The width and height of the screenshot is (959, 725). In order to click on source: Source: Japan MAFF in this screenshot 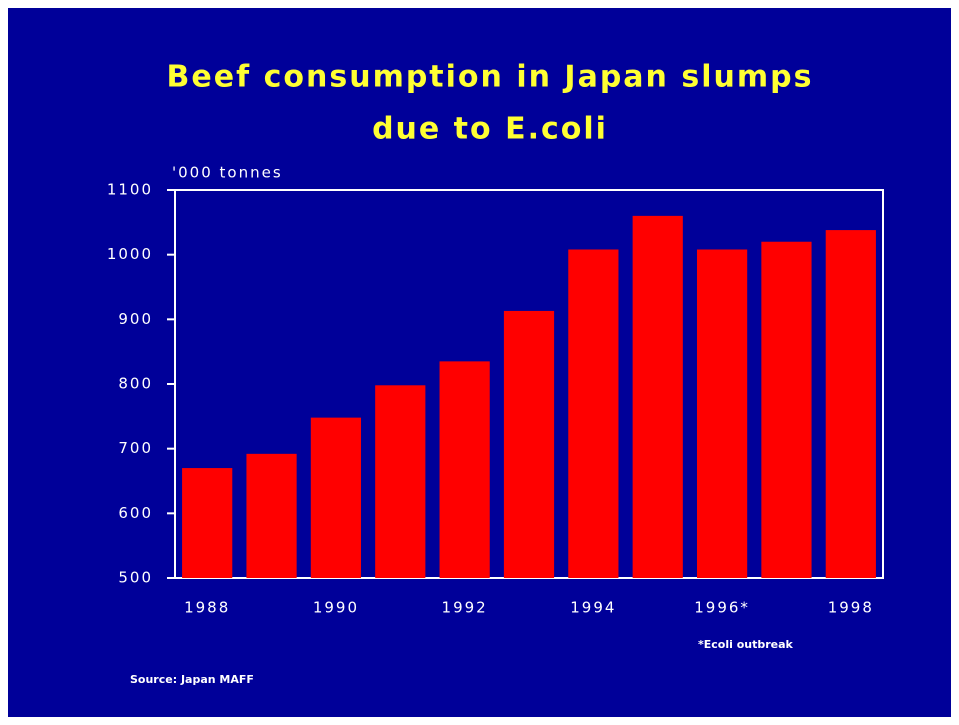, I will do `click(192, 679)`.